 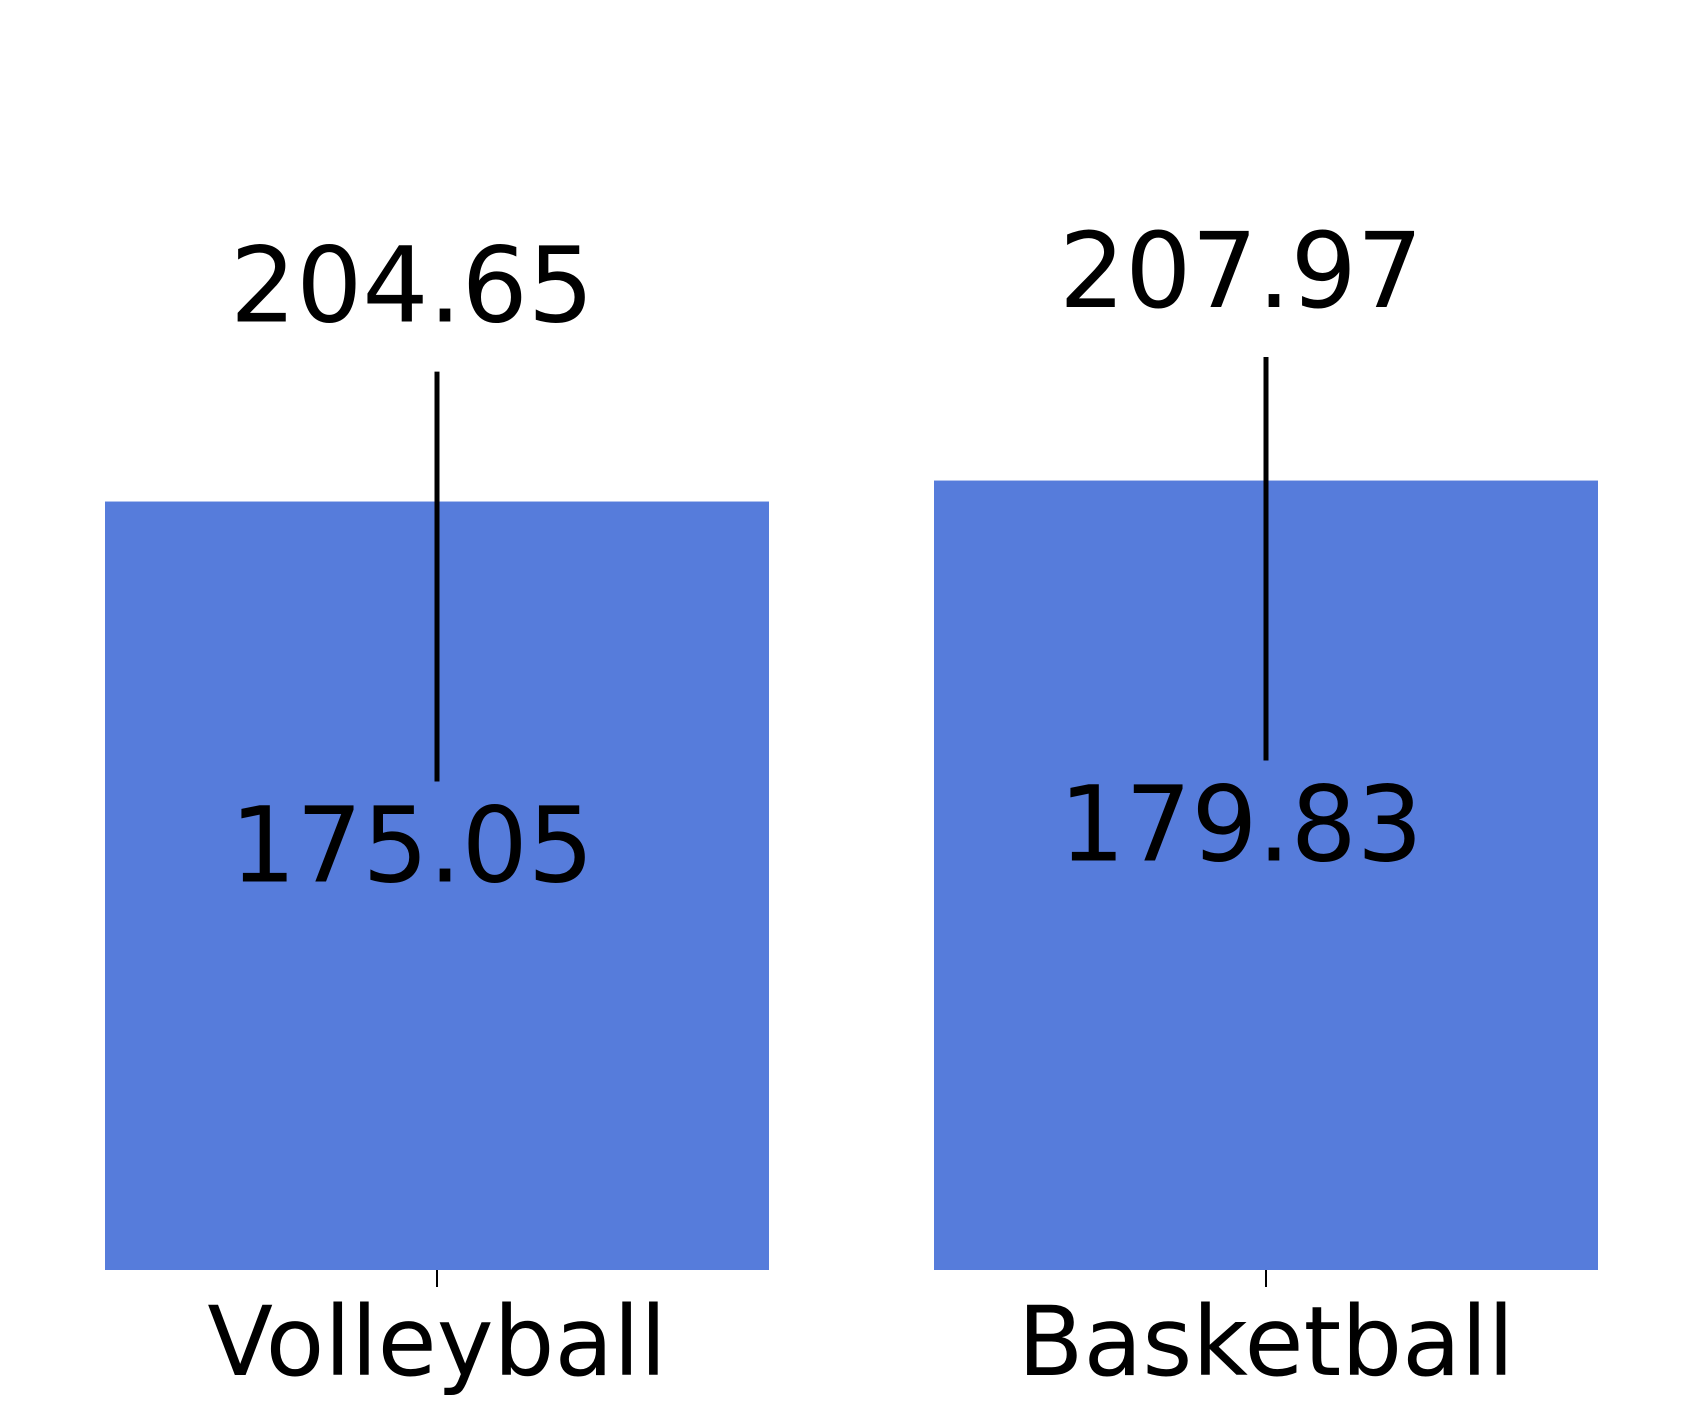 I want to click on error-label-volleyball: 204.65, so click(x=412, y=286).